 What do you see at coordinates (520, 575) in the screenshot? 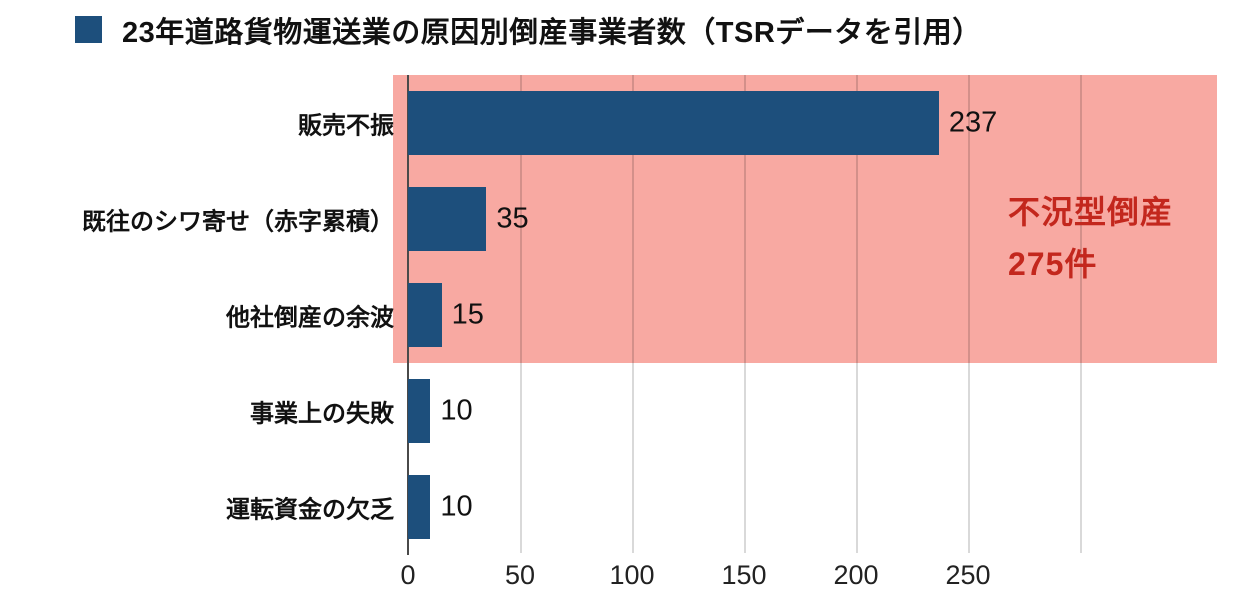
I see `x-tick-label: 50` at bounding box center [520, 575].